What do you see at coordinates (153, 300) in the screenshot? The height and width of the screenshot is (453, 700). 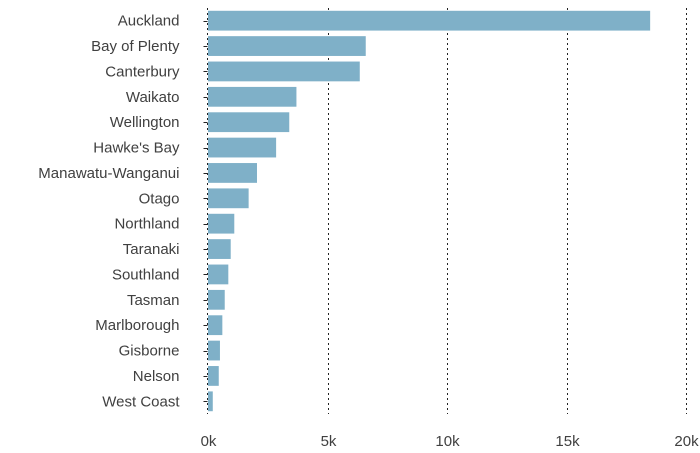 I see `category-label-11: Tasman` at bounding box center [153, 300].